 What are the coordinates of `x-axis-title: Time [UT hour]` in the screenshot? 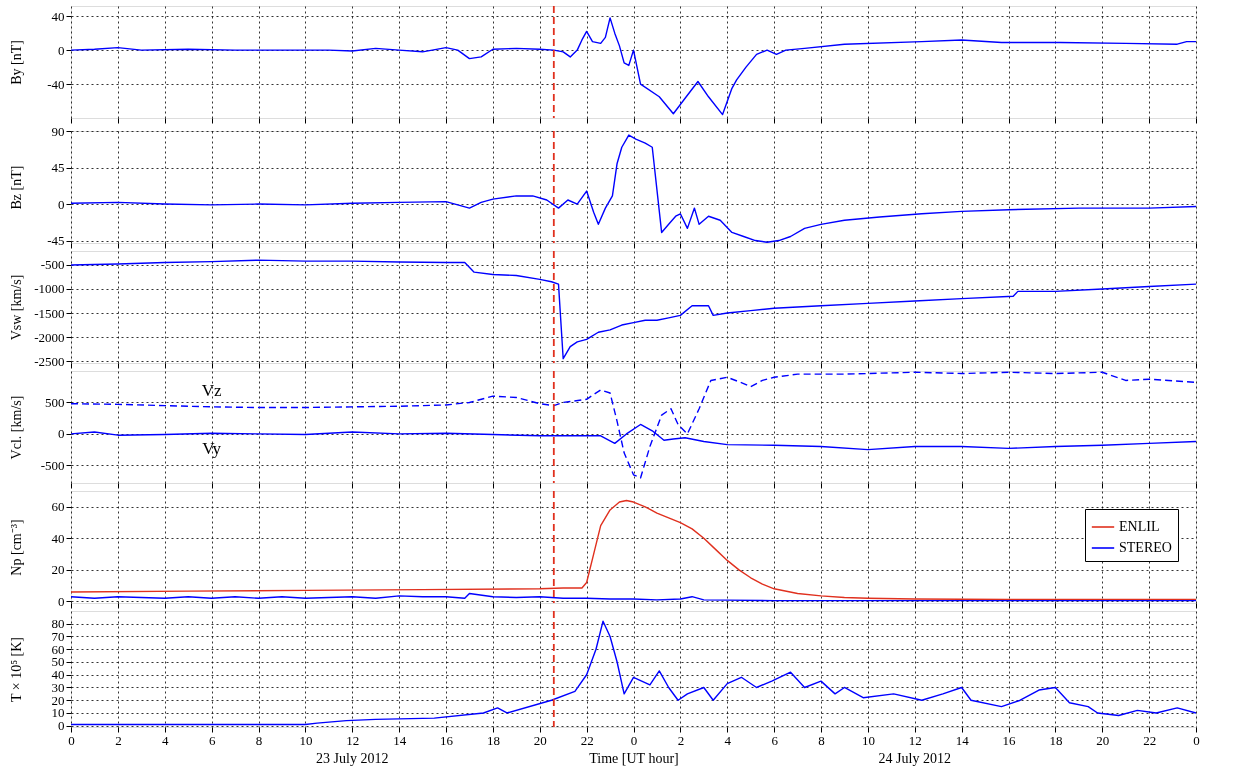 It's located at (634, 758).